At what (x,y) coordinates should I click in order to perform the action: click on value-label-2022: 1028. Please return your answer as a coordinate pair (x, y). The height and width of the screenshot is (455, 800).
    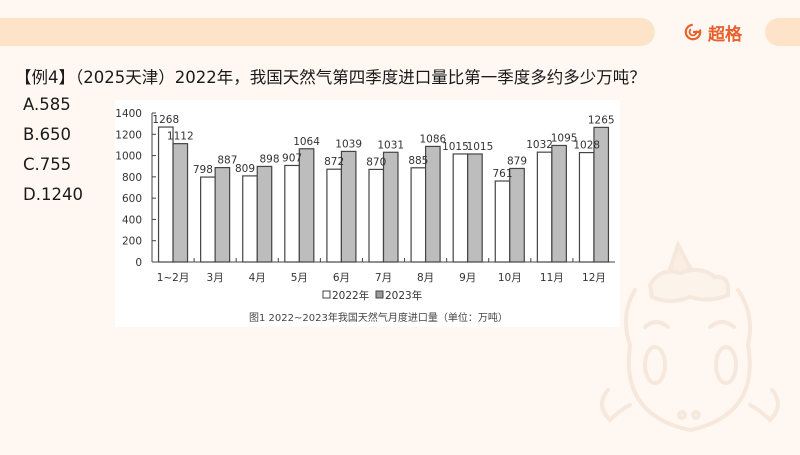
    Looking at the image, I should click on (586, 146).